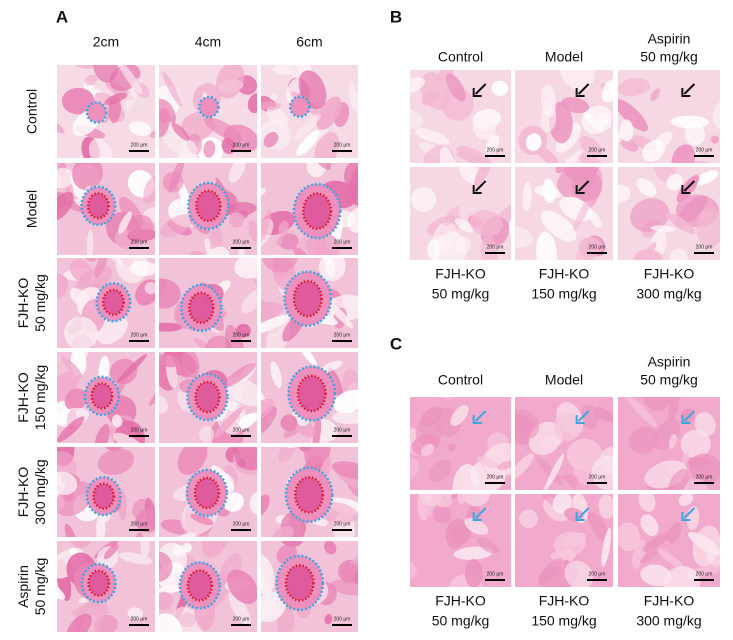 This screenshot has height=640, width=733. Describe the element at coordinates (563, 294) in the screenshot. I see `column-footer: 150 mg/kg` at that location.